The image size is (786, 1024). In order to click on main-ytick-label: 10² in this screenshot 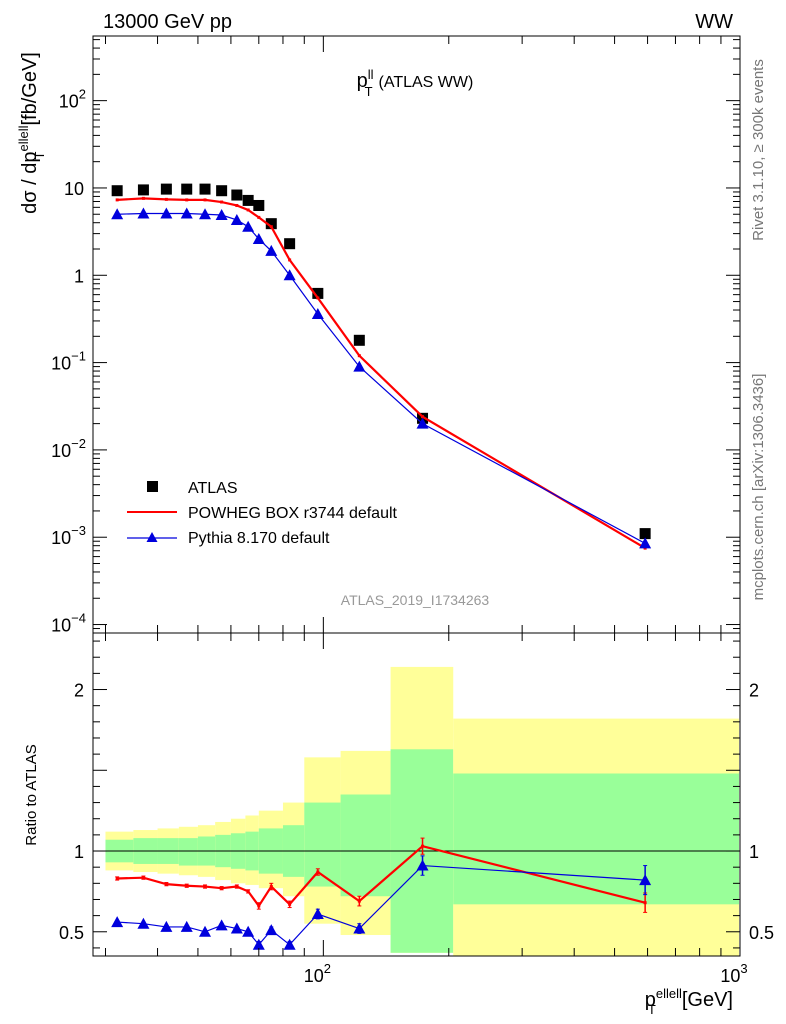, I will do `click(72, 99)`.